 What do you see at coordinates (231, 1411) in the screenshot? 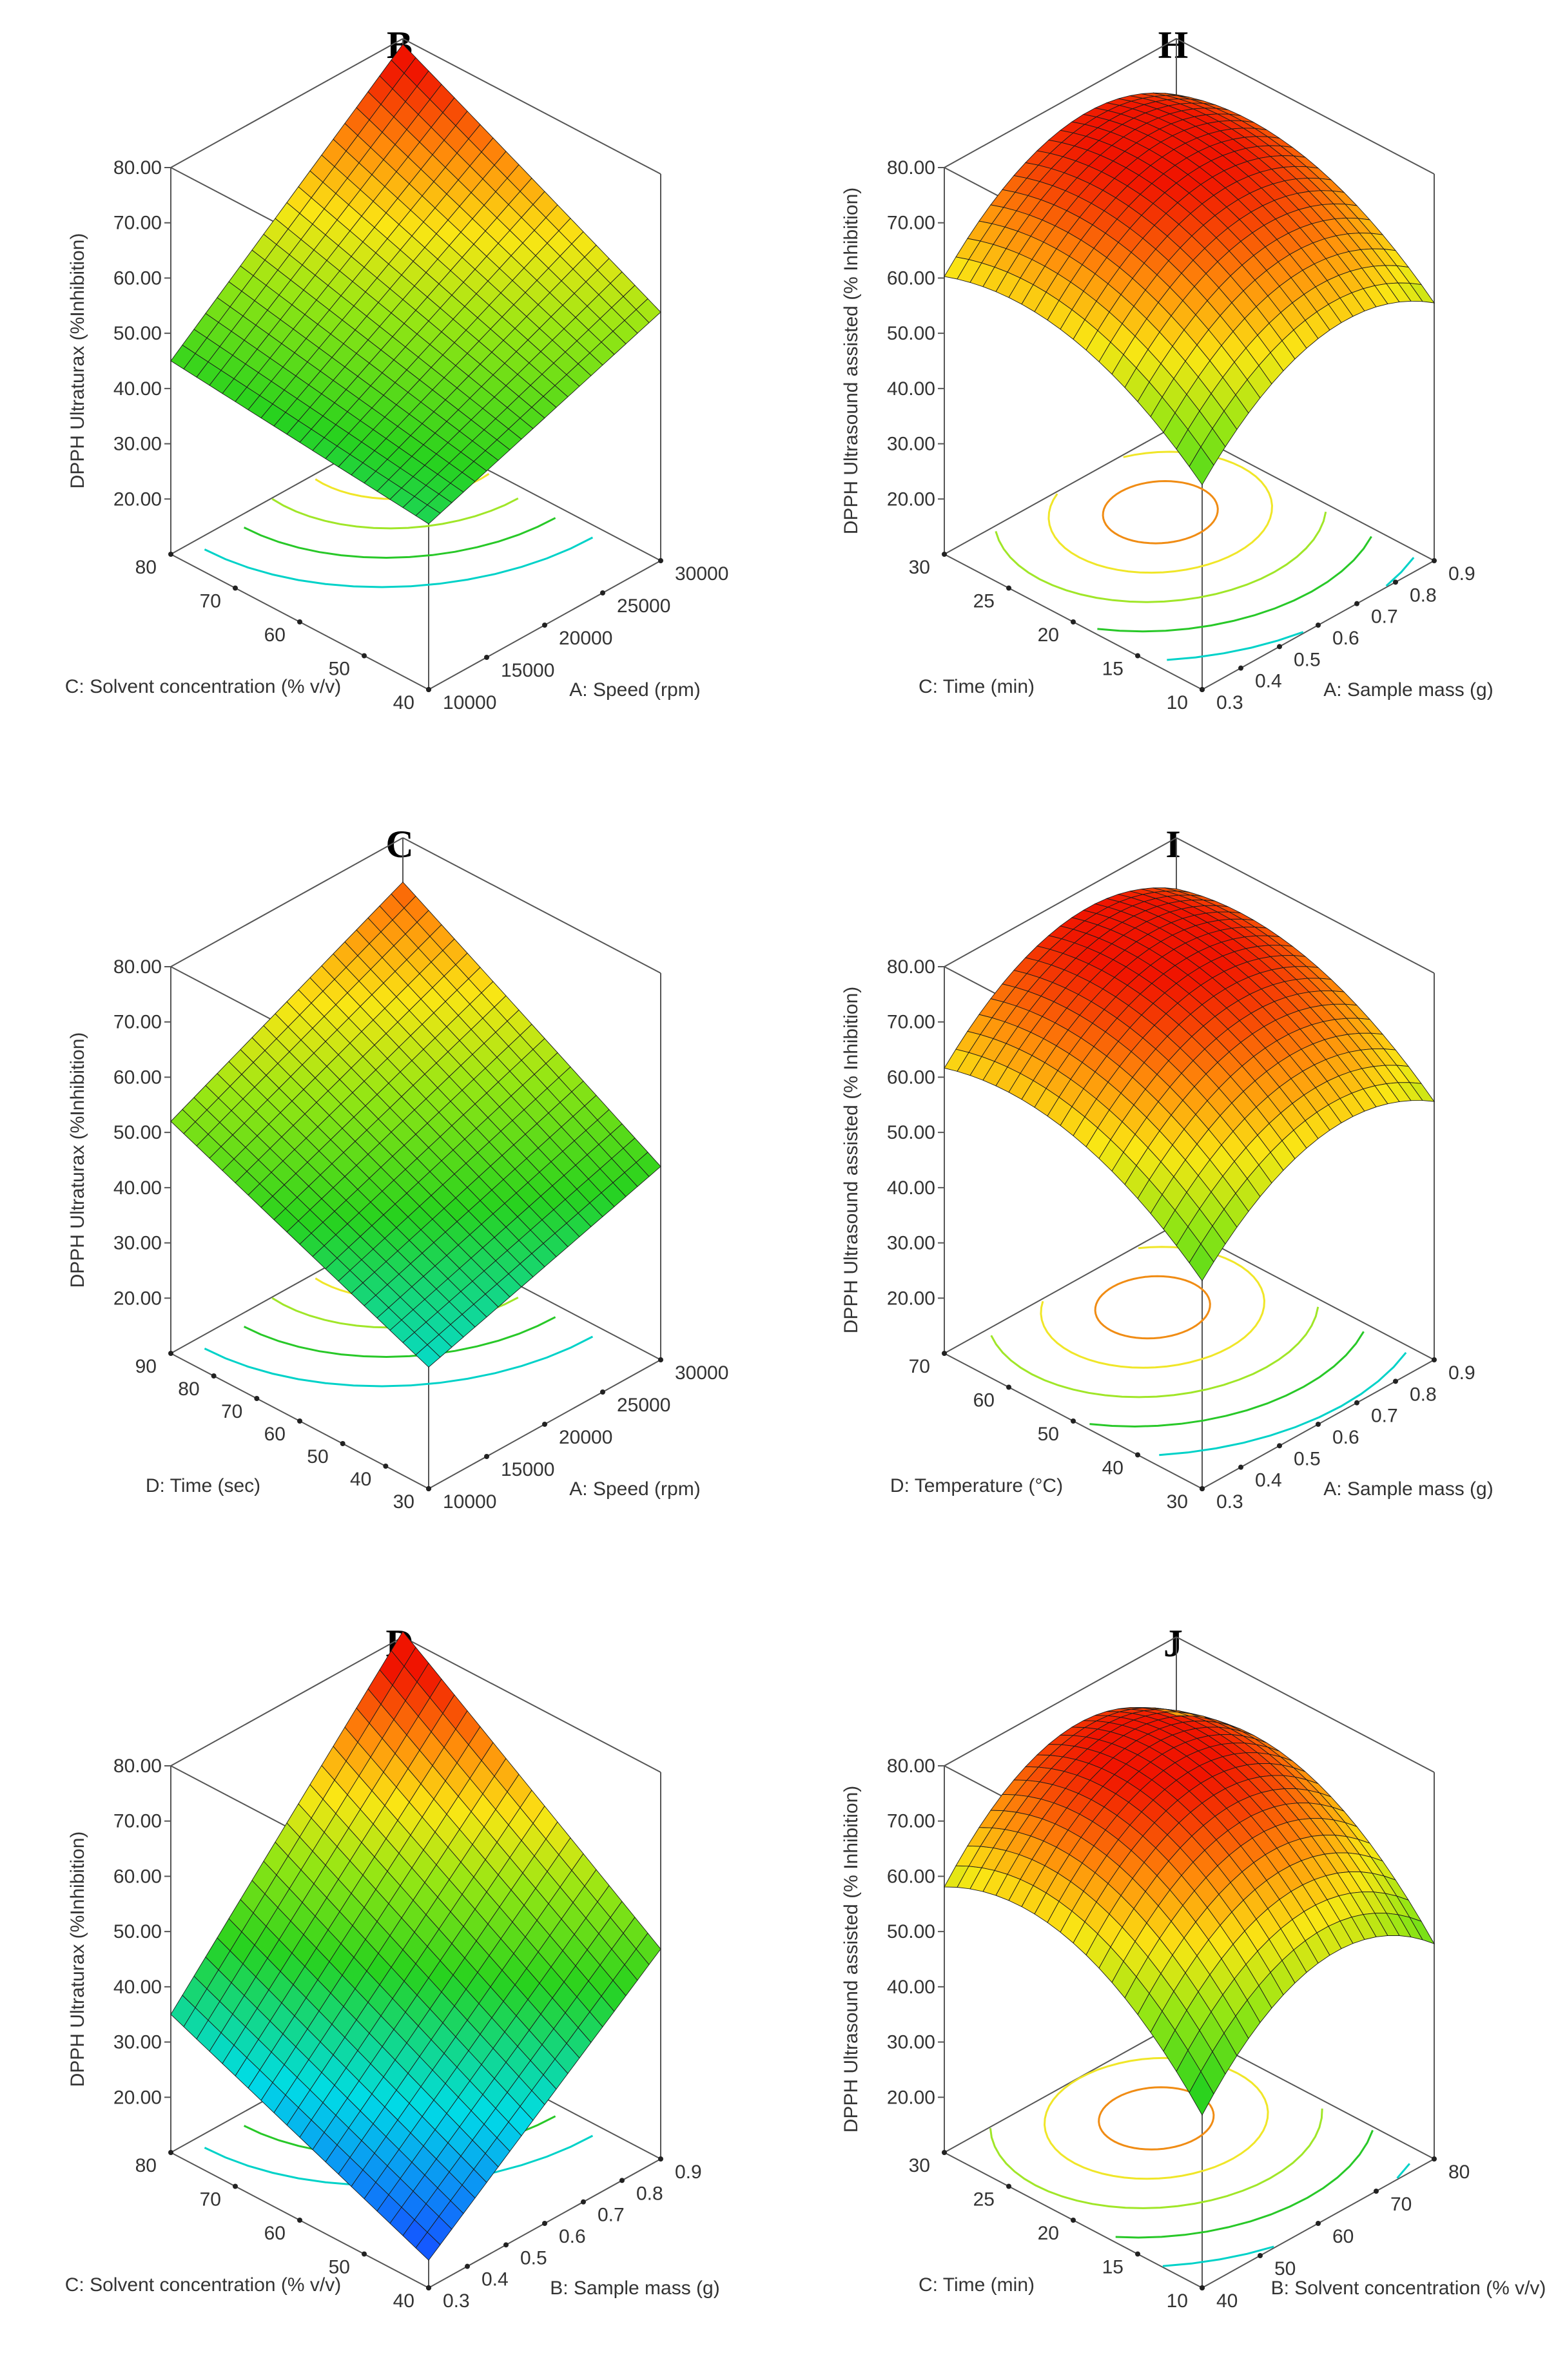
I see `y-tick-label: 70` at bounding box center [231, 1411].